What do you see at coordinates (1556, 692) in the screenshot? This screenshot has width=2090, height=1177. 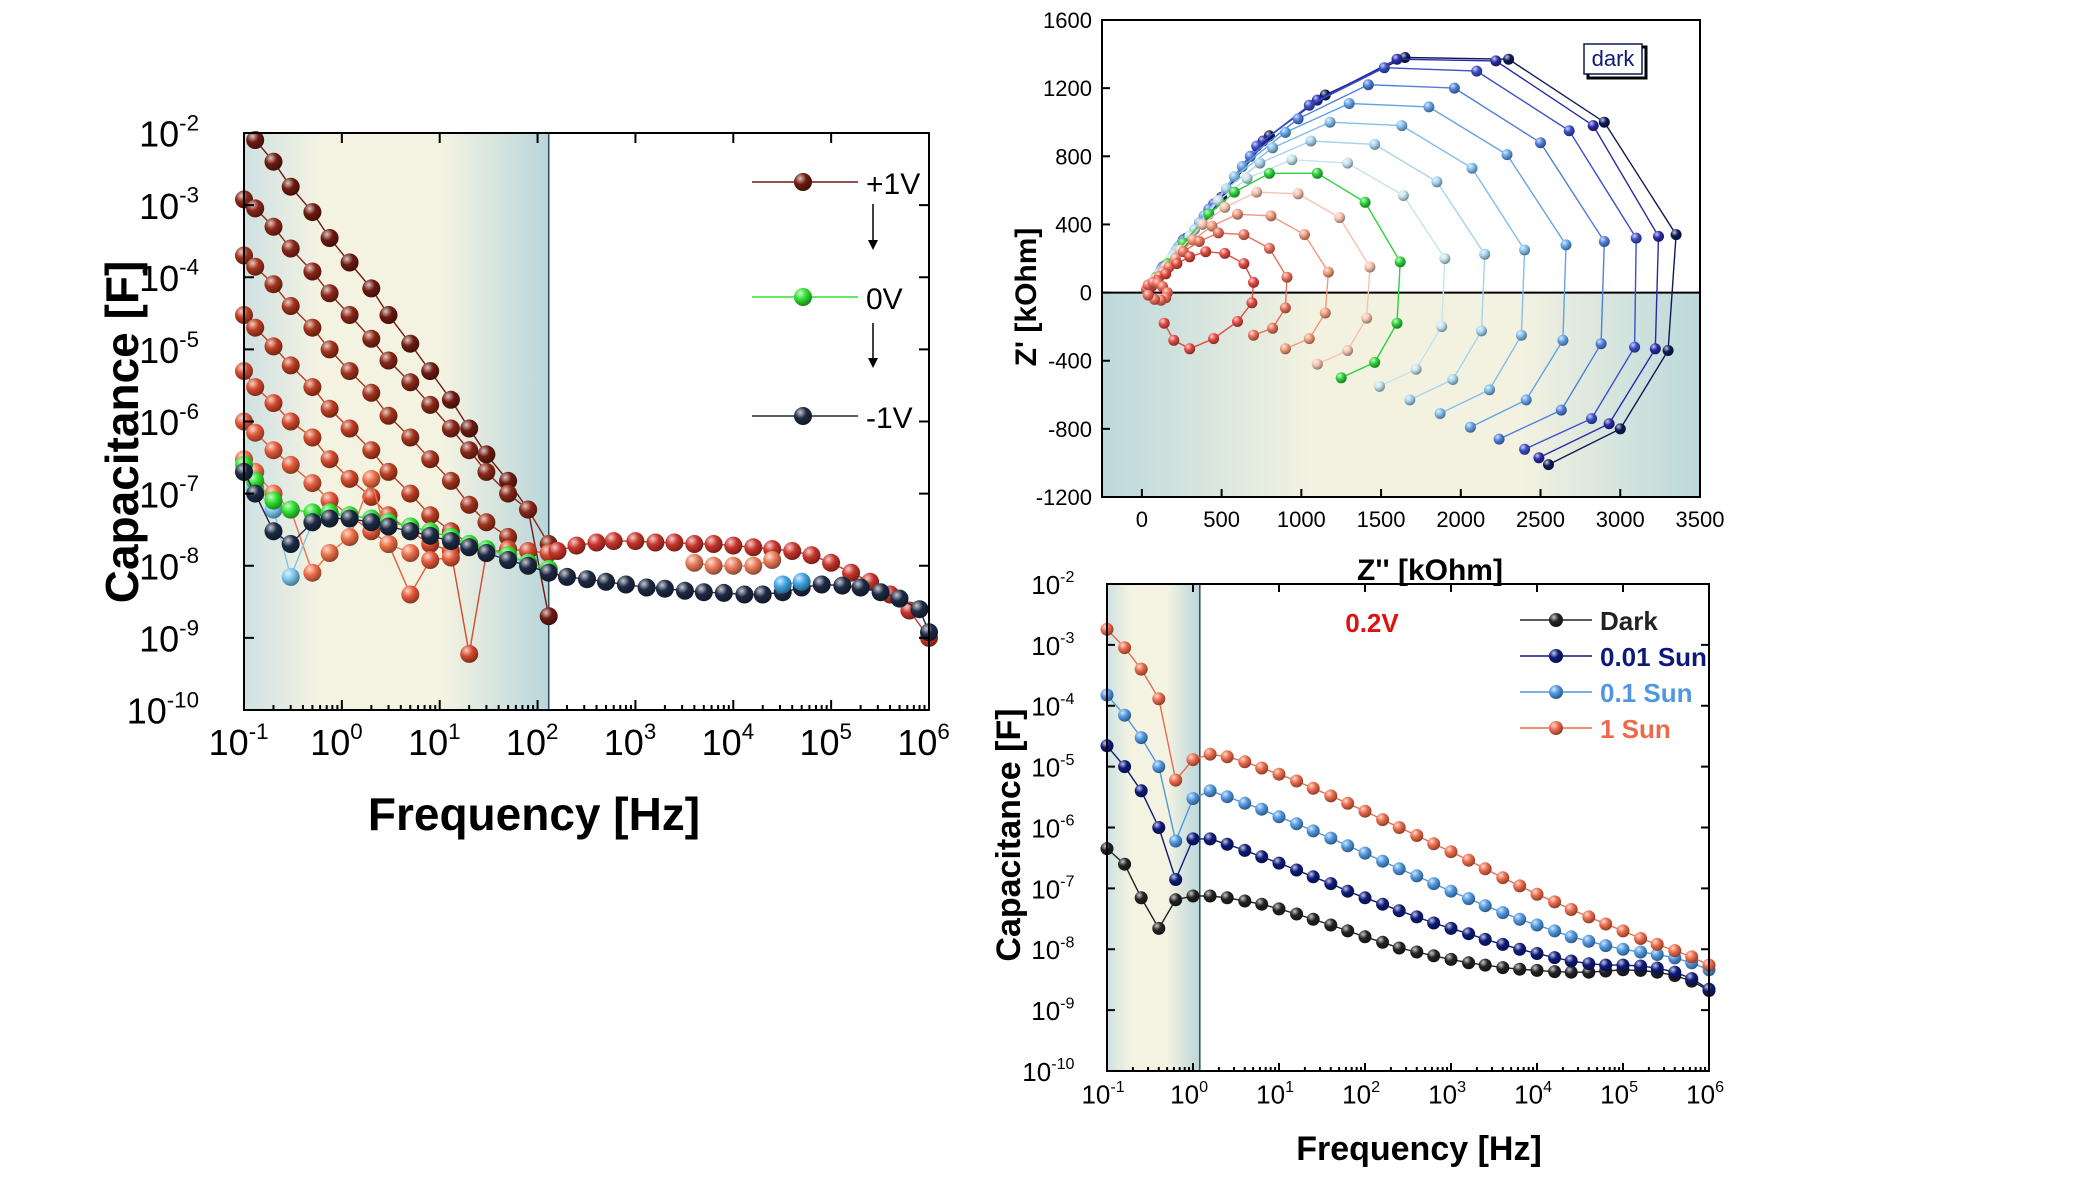 I see `bottom-legend-marker` at bounding box center [1556, 692].